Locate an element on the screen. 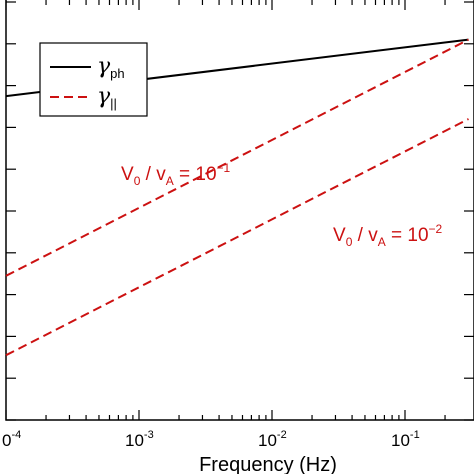  annotation-1-slash: / v is located at coordinates (153, 174).